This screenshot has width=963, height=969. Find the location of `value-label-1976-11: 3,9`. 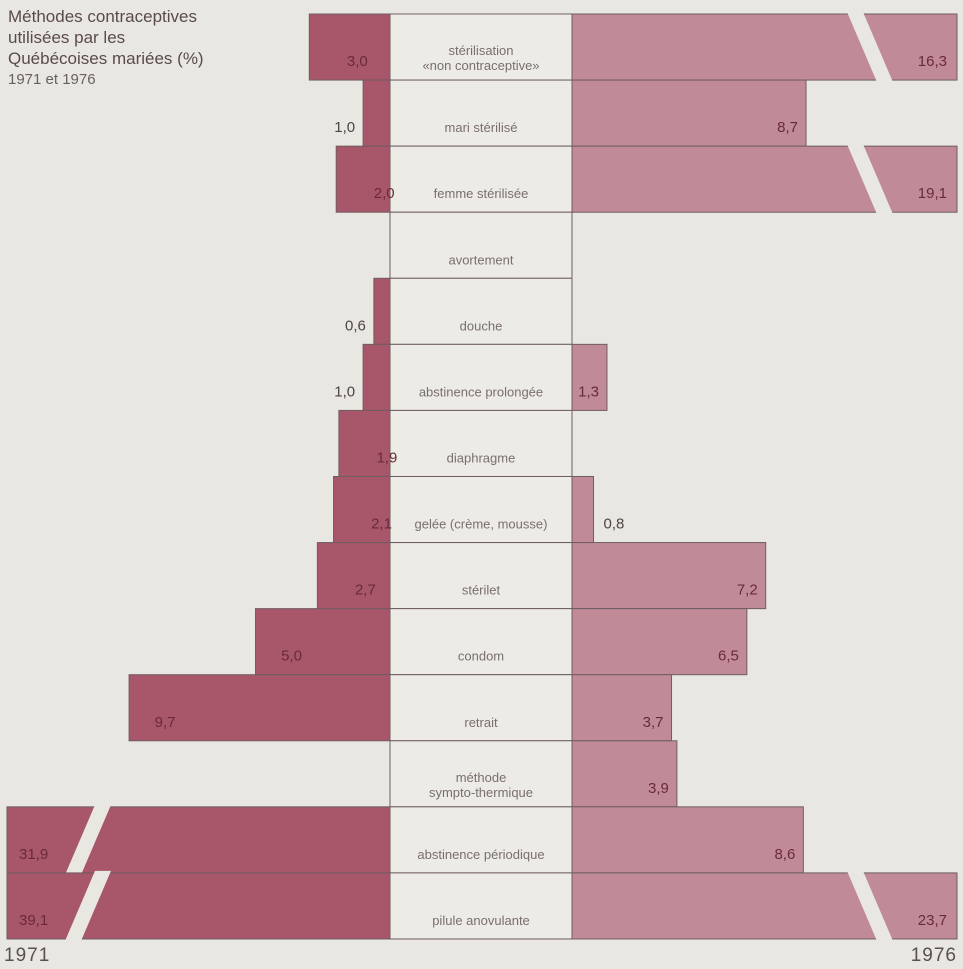

value-label-1976-11: 3,9 is located at coordinates (658, 788).